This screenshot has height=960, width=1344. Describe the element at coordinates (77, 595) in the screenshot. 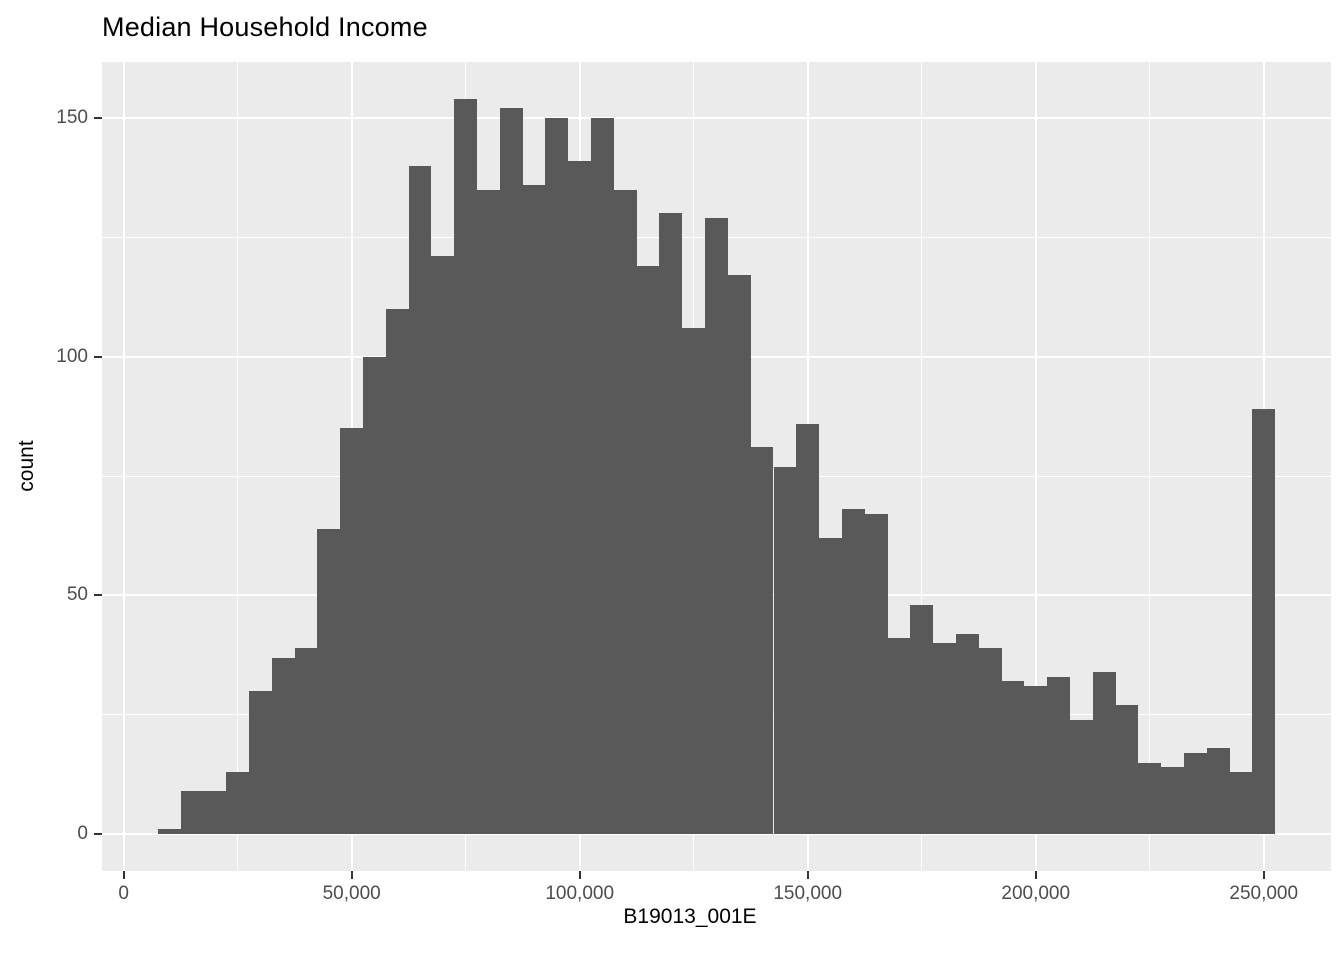

I see `y-tick-label: 50` at that location.